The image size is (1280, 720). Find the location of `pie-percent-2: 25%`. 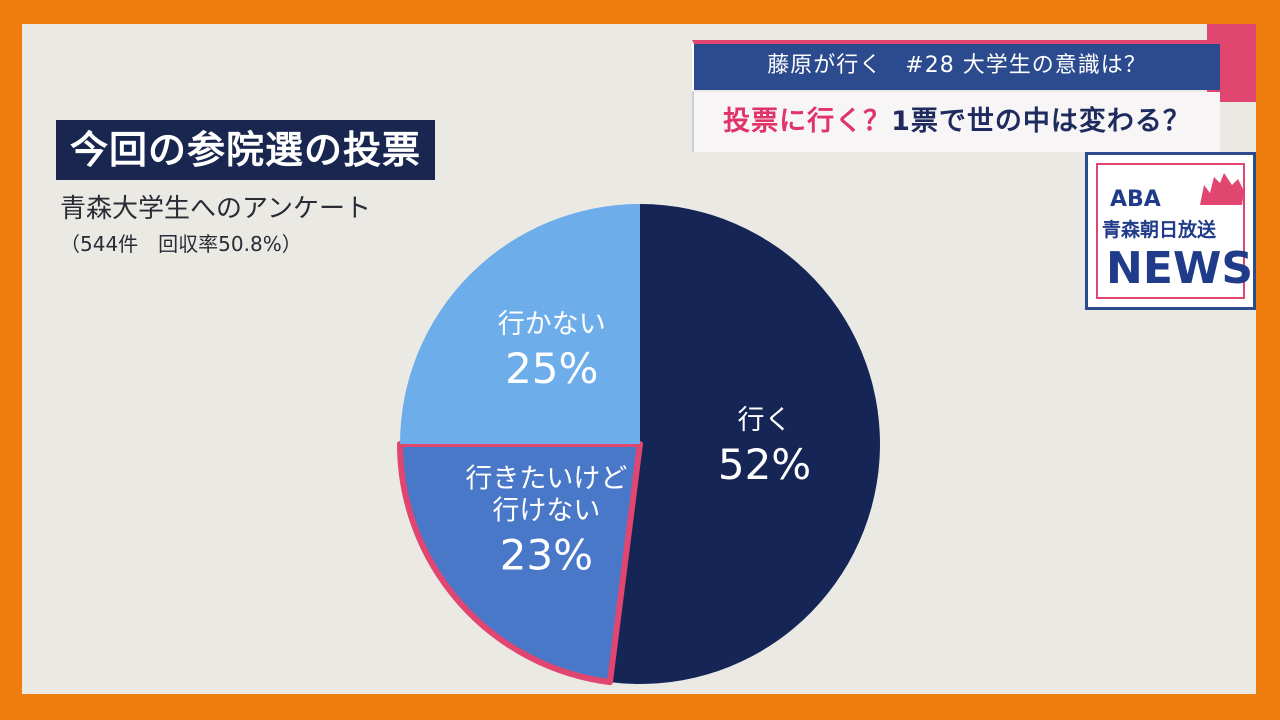

pie-percent-2: 25% is located at coordinates (551, 368).